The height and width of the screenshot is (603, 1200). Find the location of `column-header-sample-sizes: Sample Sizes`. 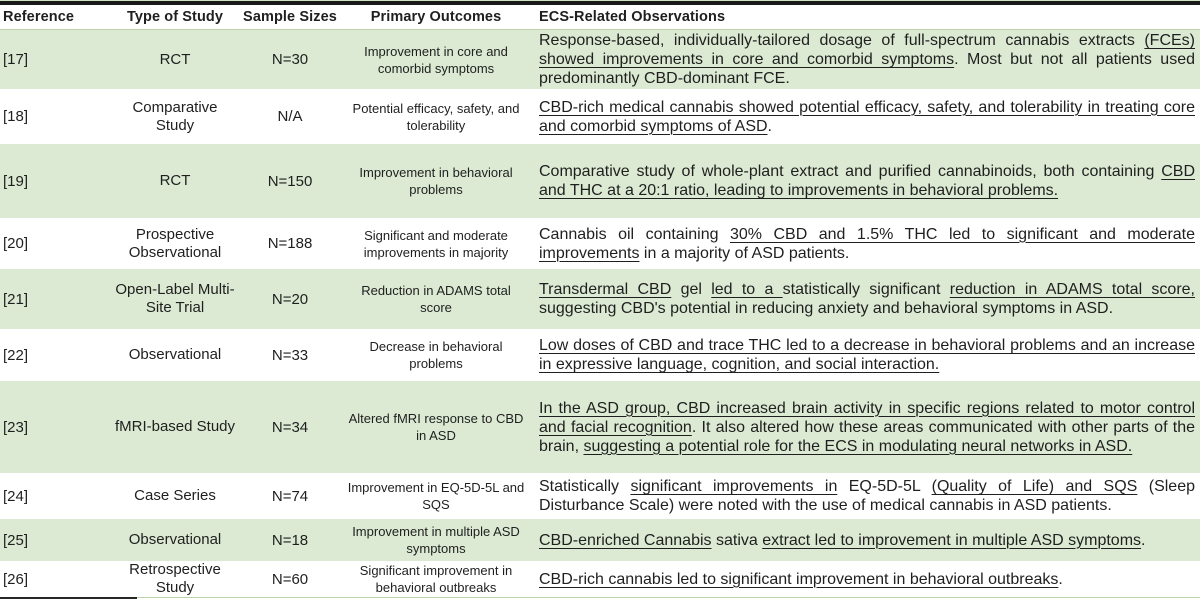

column-header-sample-sizes: Sample Sizes is located at coordinates (290, 16).